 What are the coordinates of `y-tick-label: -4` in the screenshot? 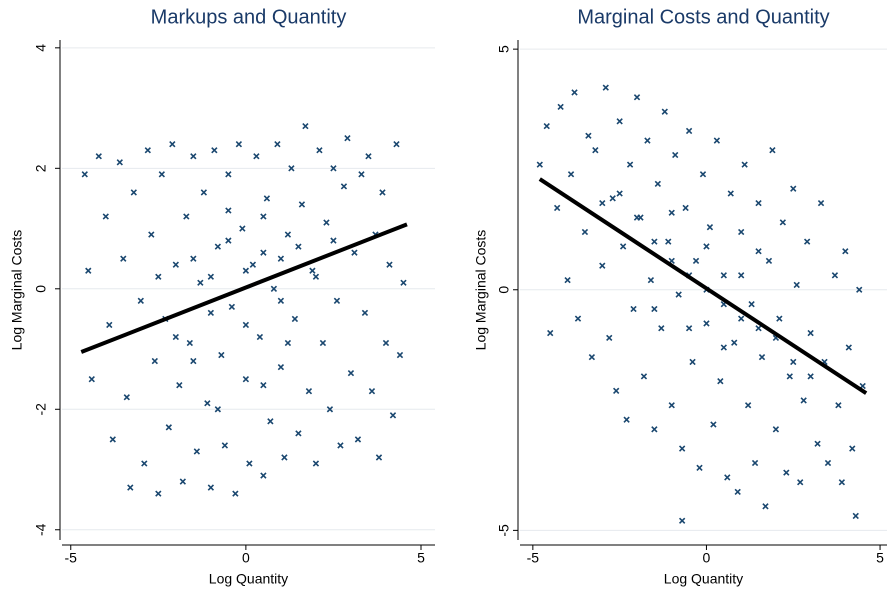 It's located at (41, 529).